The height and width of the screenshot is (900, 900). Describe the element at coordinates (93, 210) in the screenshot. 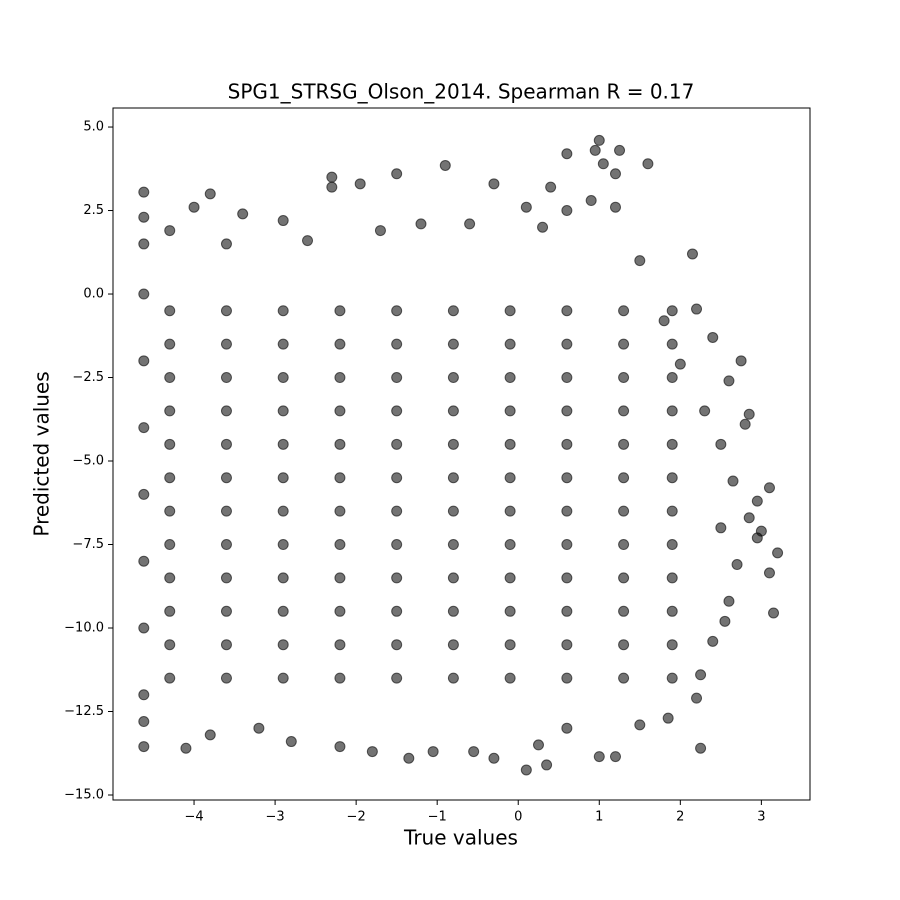

I see `y-tick-label: 2.5` at that location.